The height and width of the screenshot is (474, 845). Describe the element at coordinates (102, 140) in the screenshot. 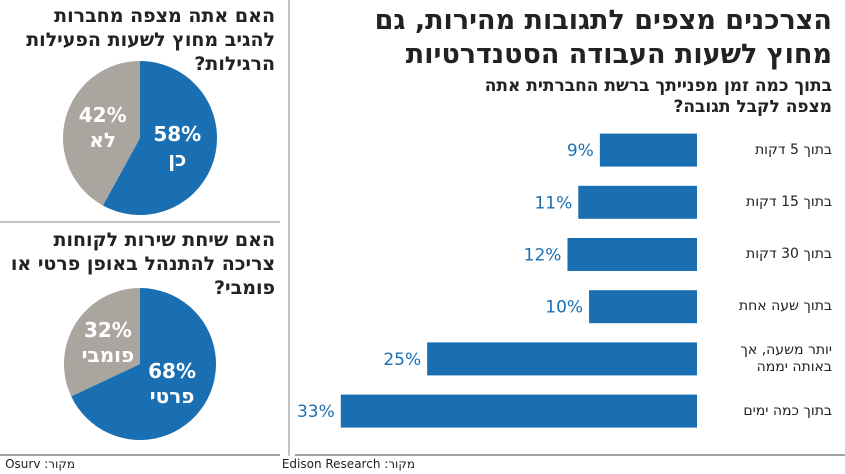

I see `category-label: לא` at that location.